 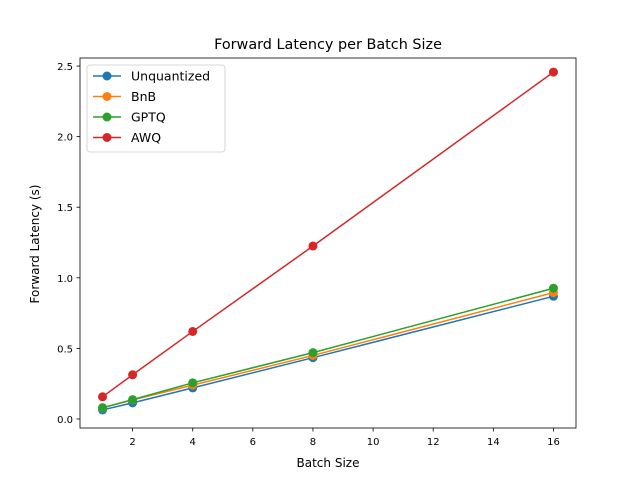 What do you see at coordinates (124, 96) in the screenshot?
I see `legend-entry: BnB` at bounding box center [124, 96].